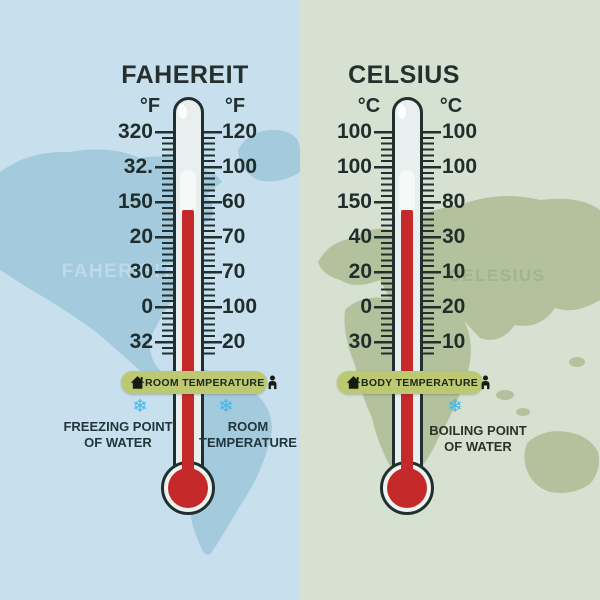  I want to click on caption-line: ROOM, so click(248, 426).